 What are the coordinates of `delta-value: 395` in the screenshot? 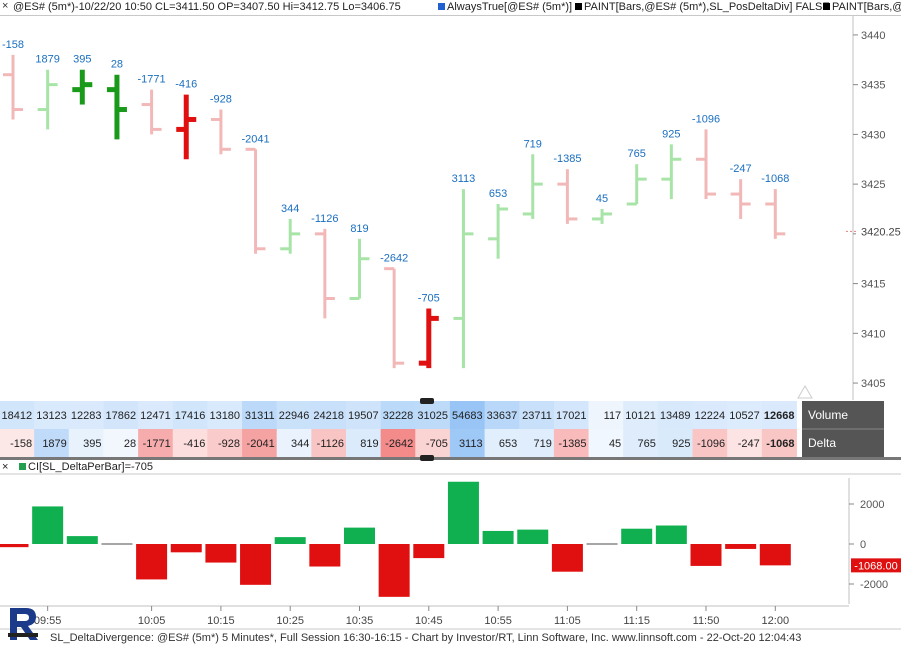 It's located at (92, 444).